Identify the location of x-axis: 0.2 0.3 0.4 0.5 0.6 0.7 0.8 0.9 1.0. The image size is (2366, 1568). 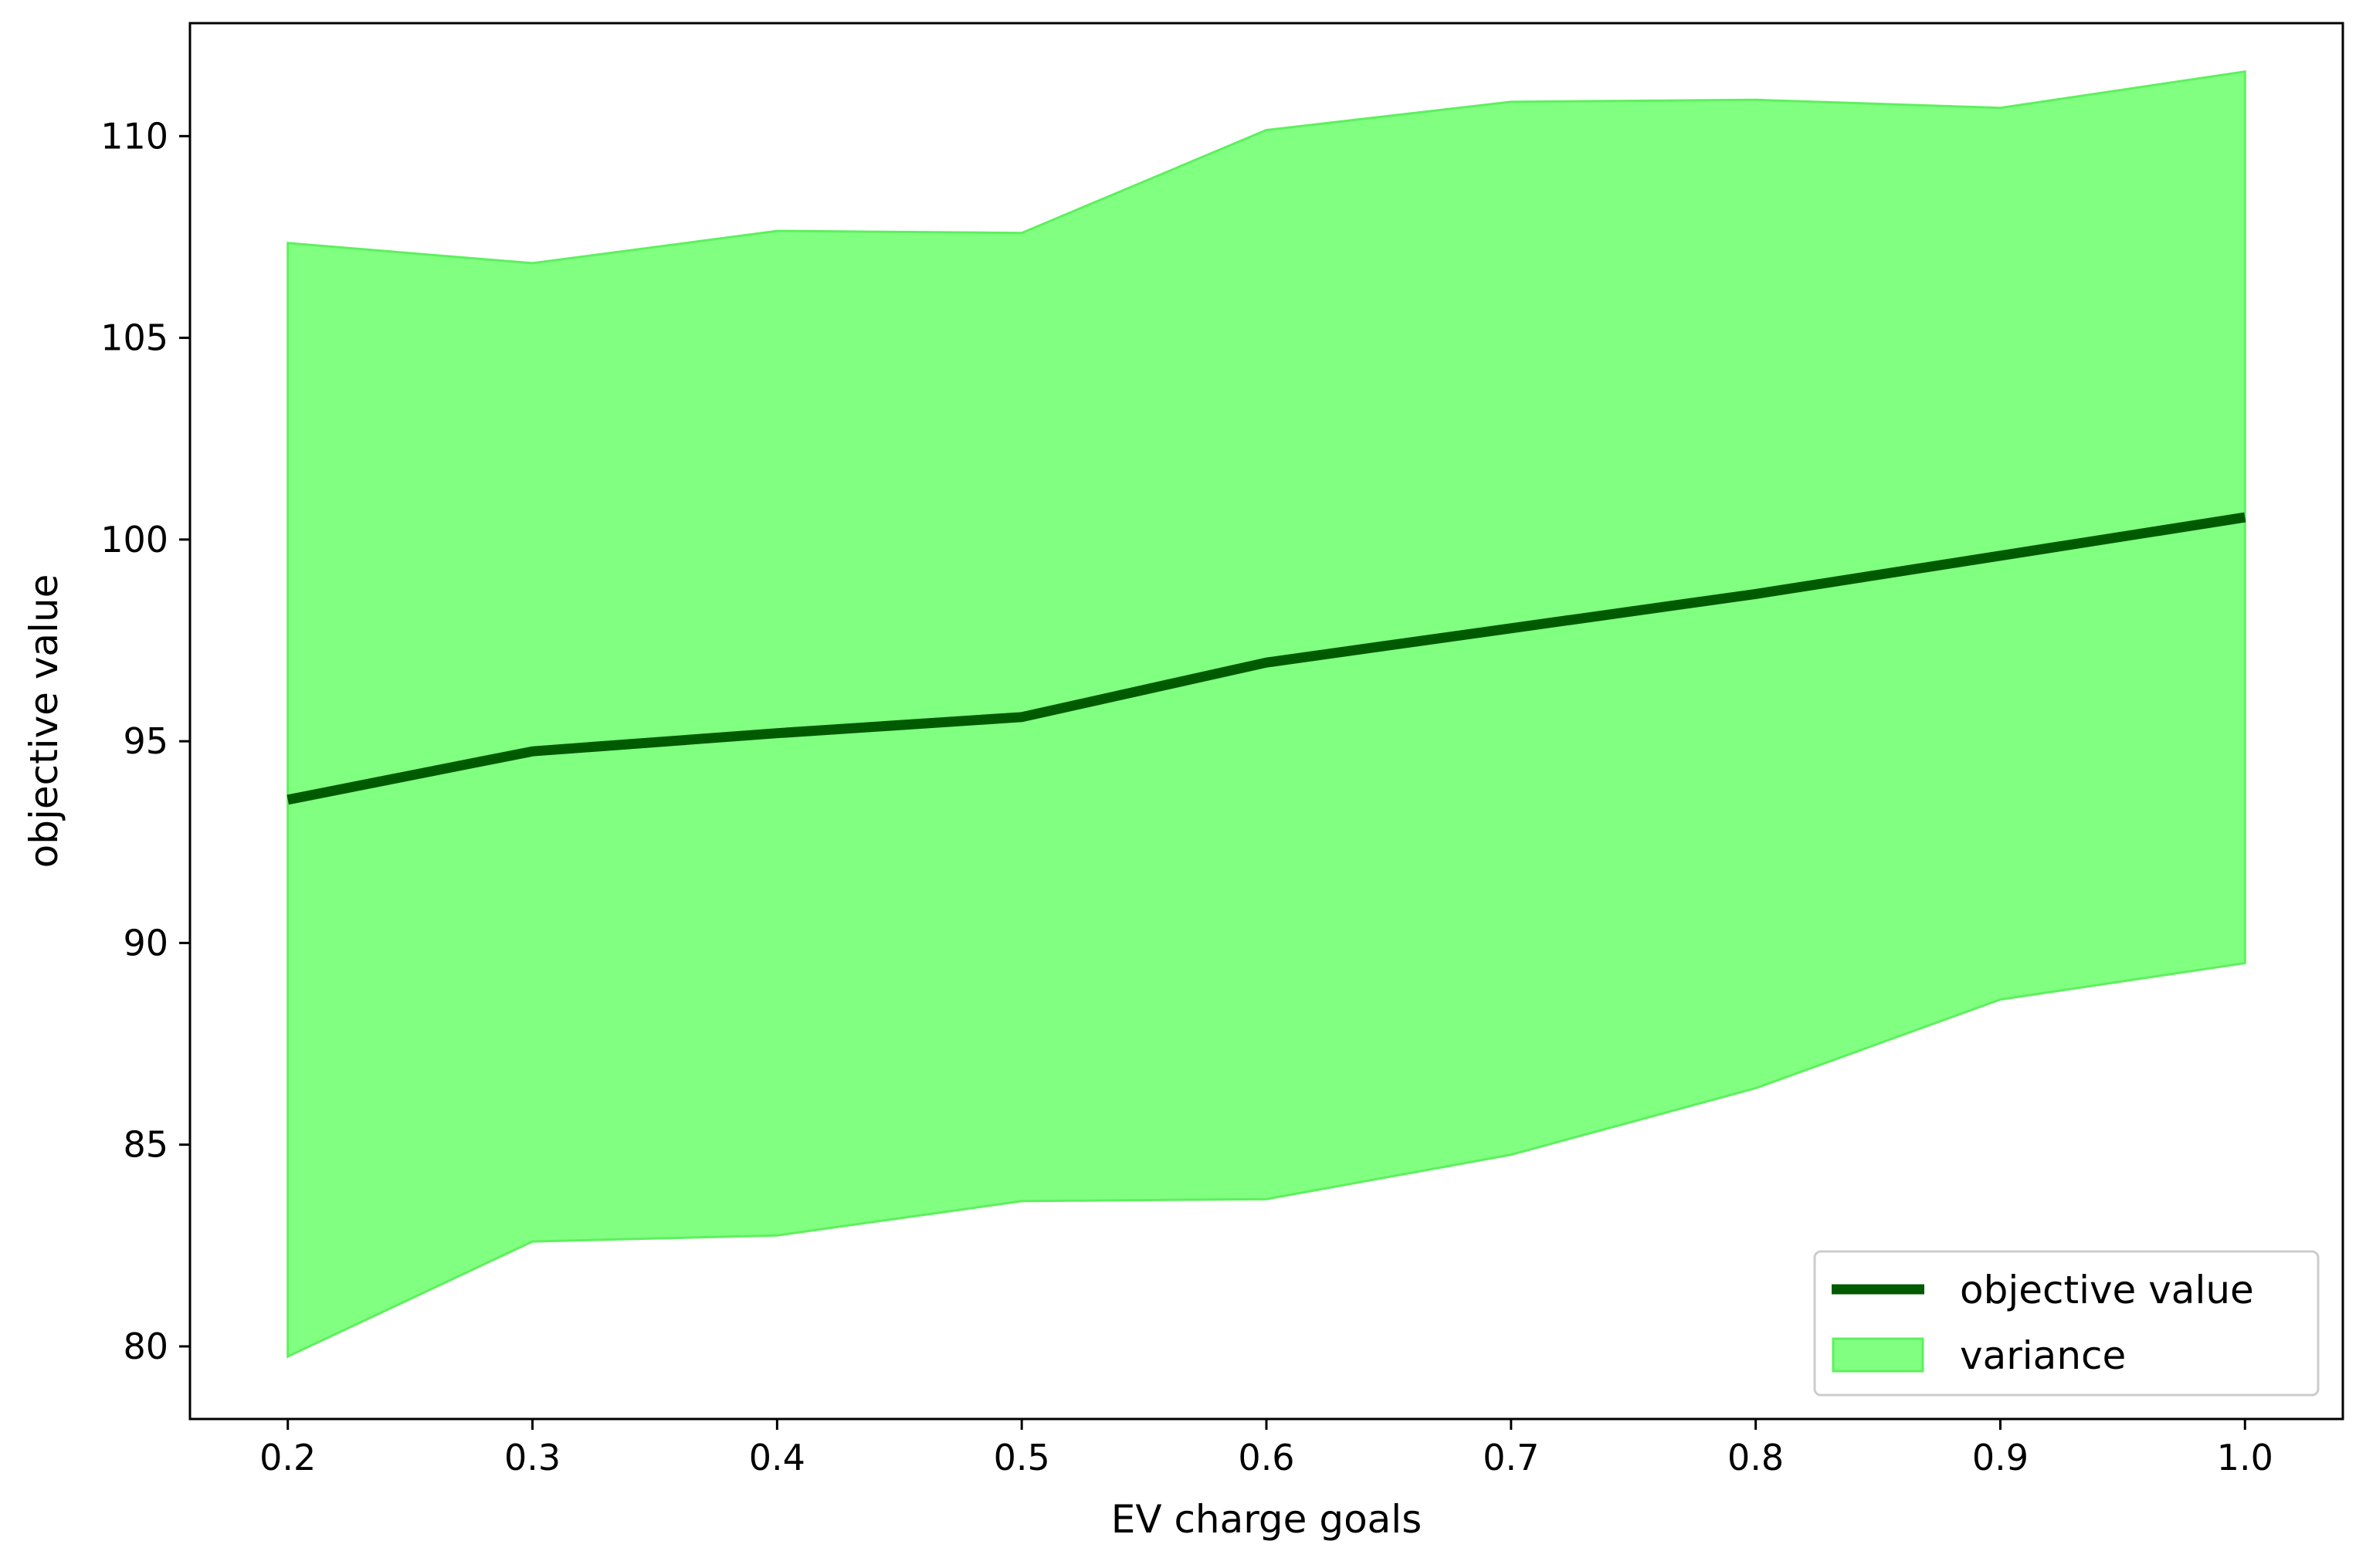
(1266, 1448).